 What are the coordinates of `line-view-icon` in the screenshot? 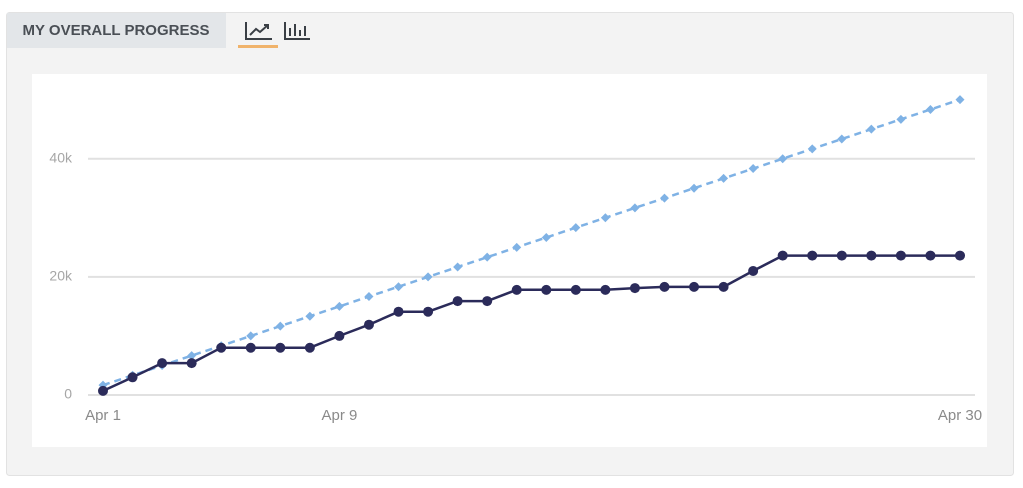 It's located at (258, 31).